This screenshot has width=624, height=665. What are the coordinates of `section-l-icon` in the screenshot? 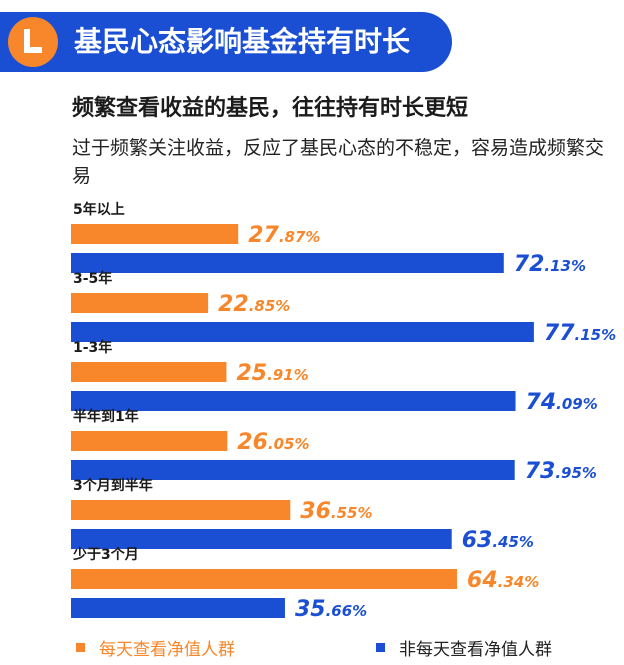 It's located at (33, 42).